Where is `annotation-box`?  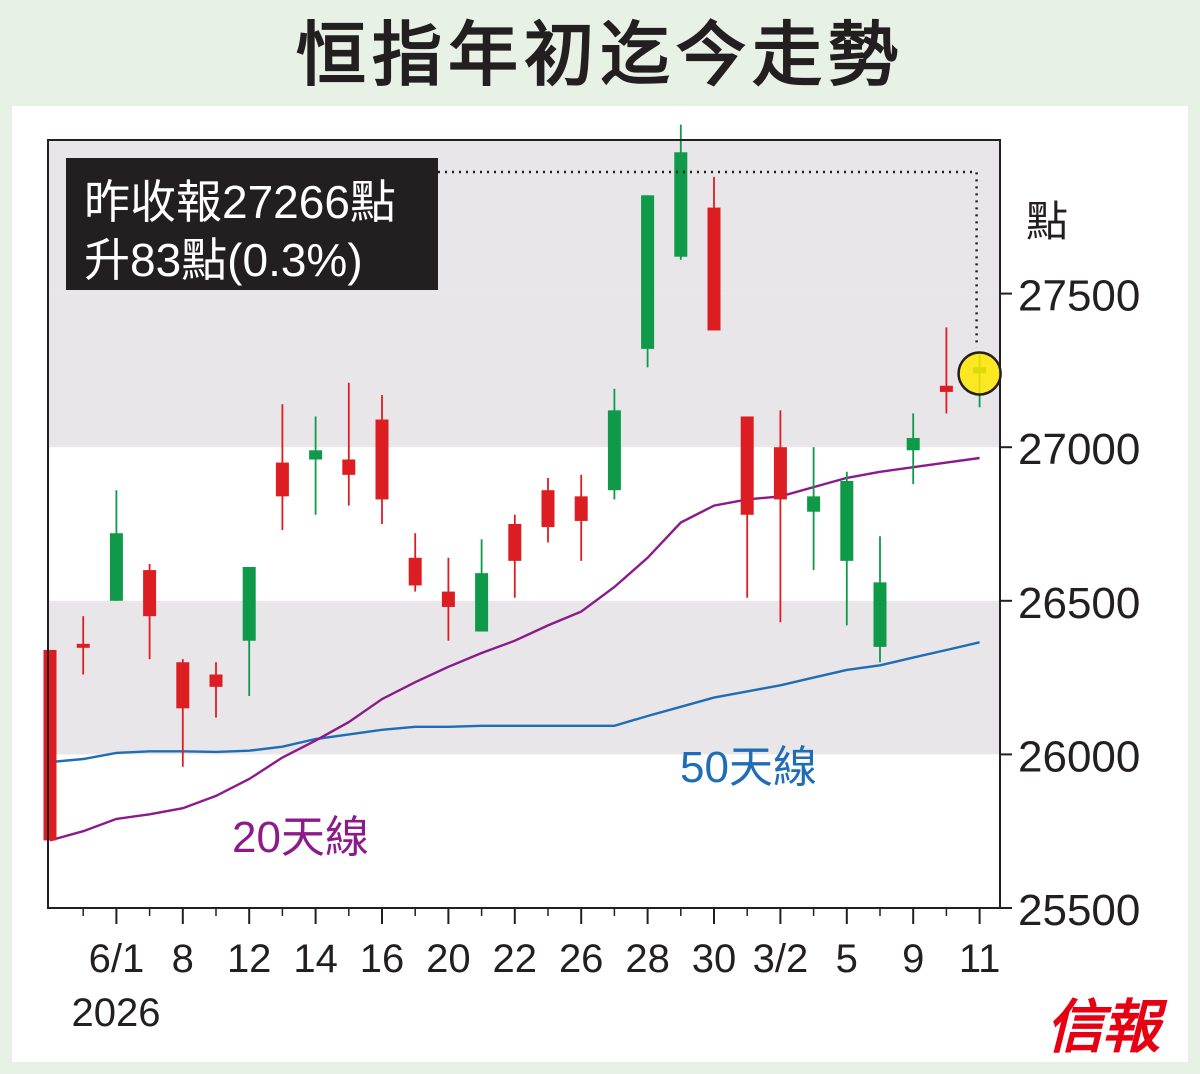
annotation-box is located at coordinates (252, 224).